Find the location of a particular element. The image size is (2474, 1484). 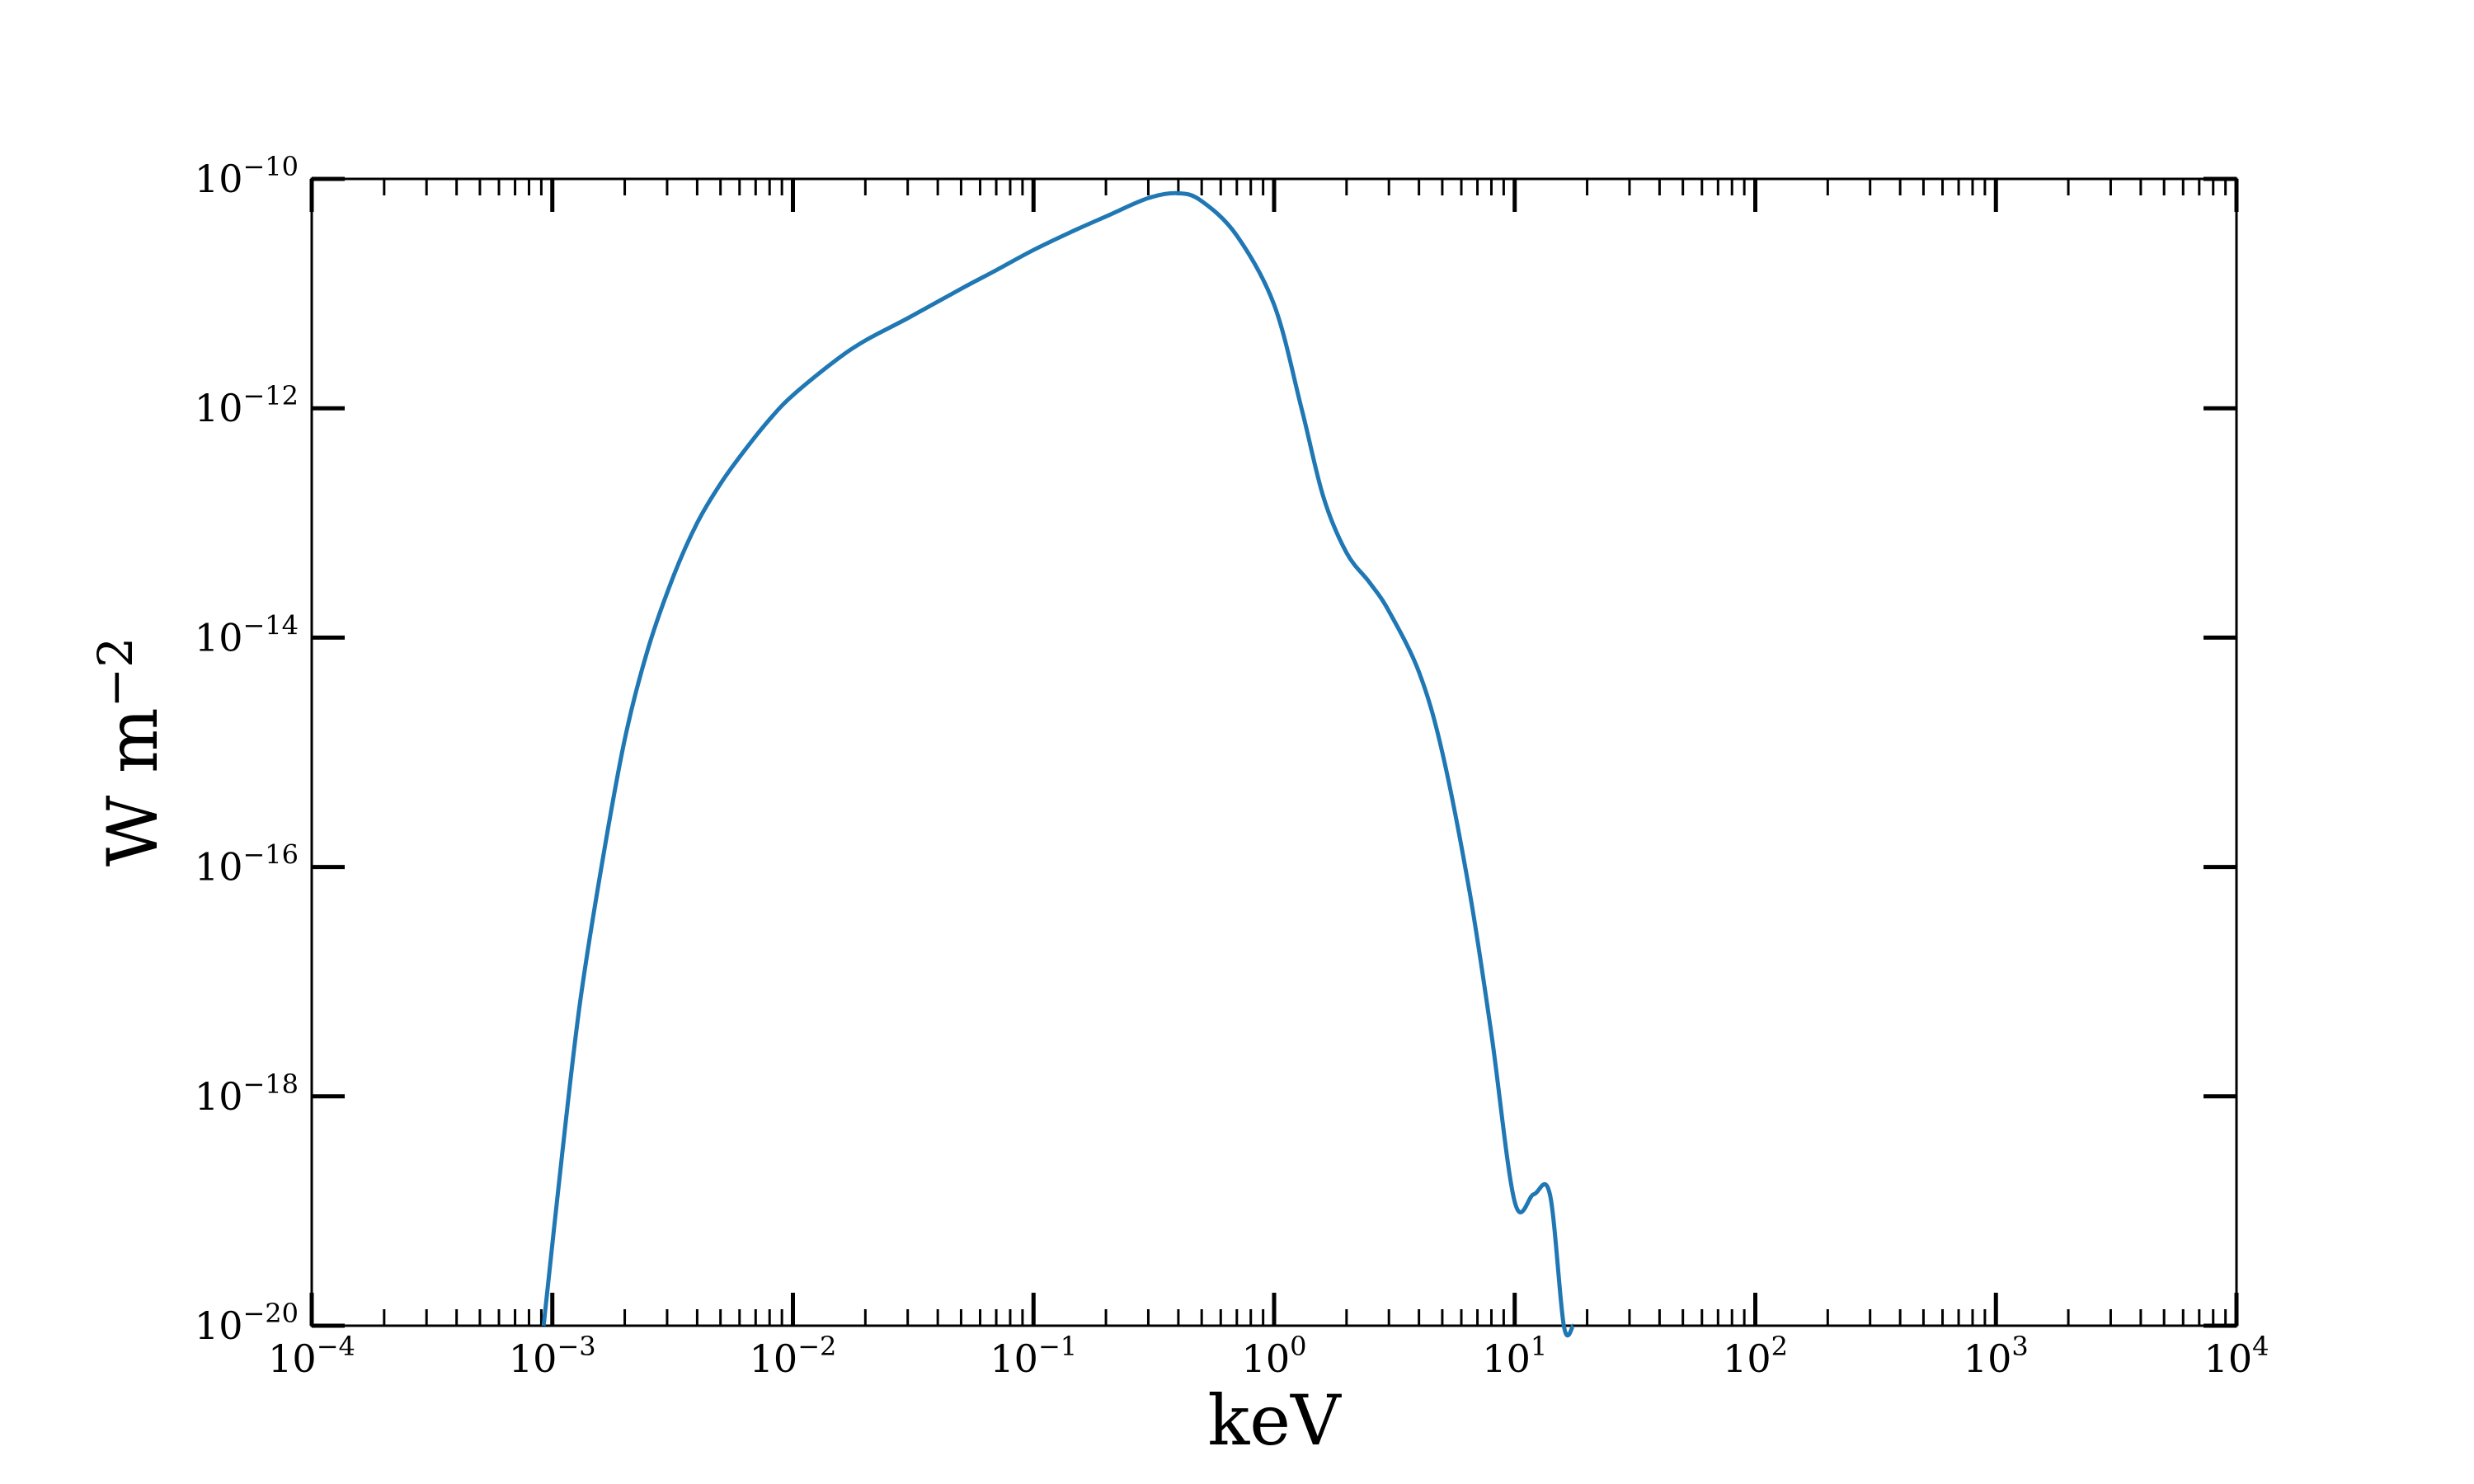

y-axis-title: W m−2 is located at coordinates (130, 751).